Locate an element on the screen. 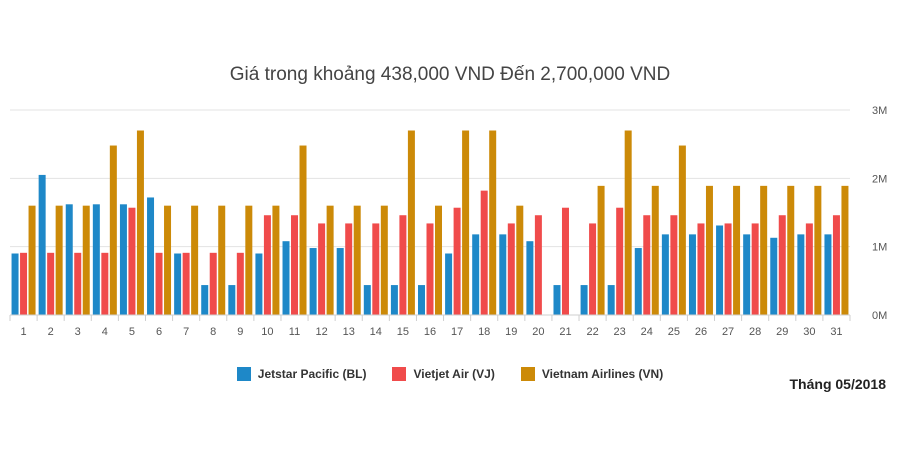 This screenshot has height=471, width=900. legend-item-vietnam-airlines: Vietnam Airlines (VN) is located at coordinates (591, 374).